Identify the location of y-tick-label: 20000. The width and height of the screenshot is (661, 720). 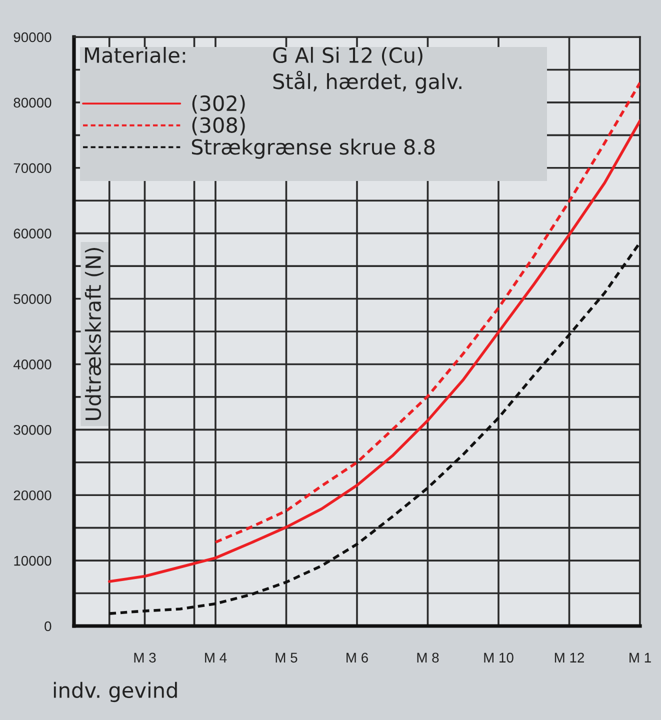
(33, 495).